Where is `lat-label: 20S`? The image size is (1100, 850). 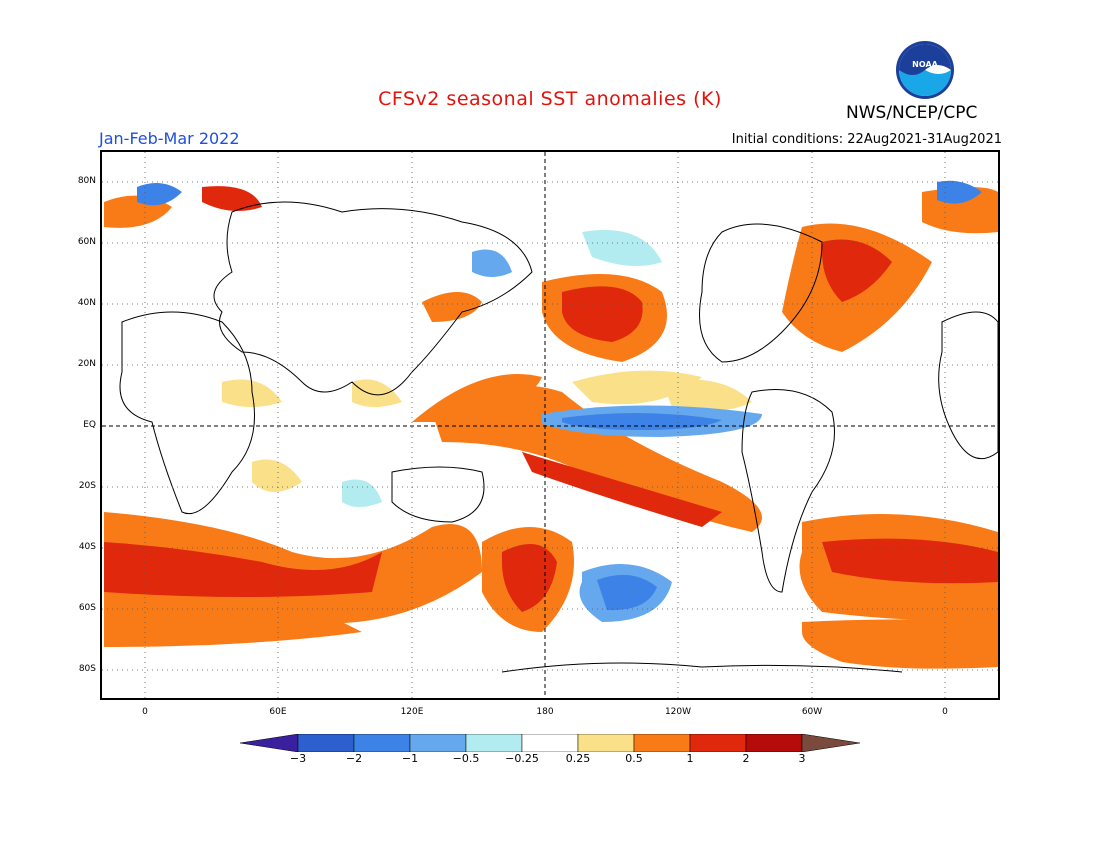
lat-label: 20S is located at coordinates (87, 486).